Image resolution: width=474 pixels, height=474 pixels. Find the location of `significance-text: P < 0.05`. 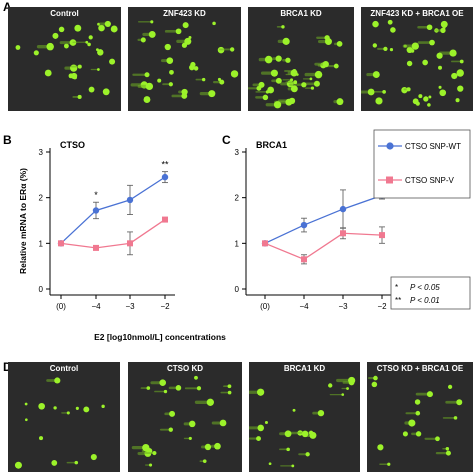

significance-text: P < 0.05 is located at coordinates (425, 287).